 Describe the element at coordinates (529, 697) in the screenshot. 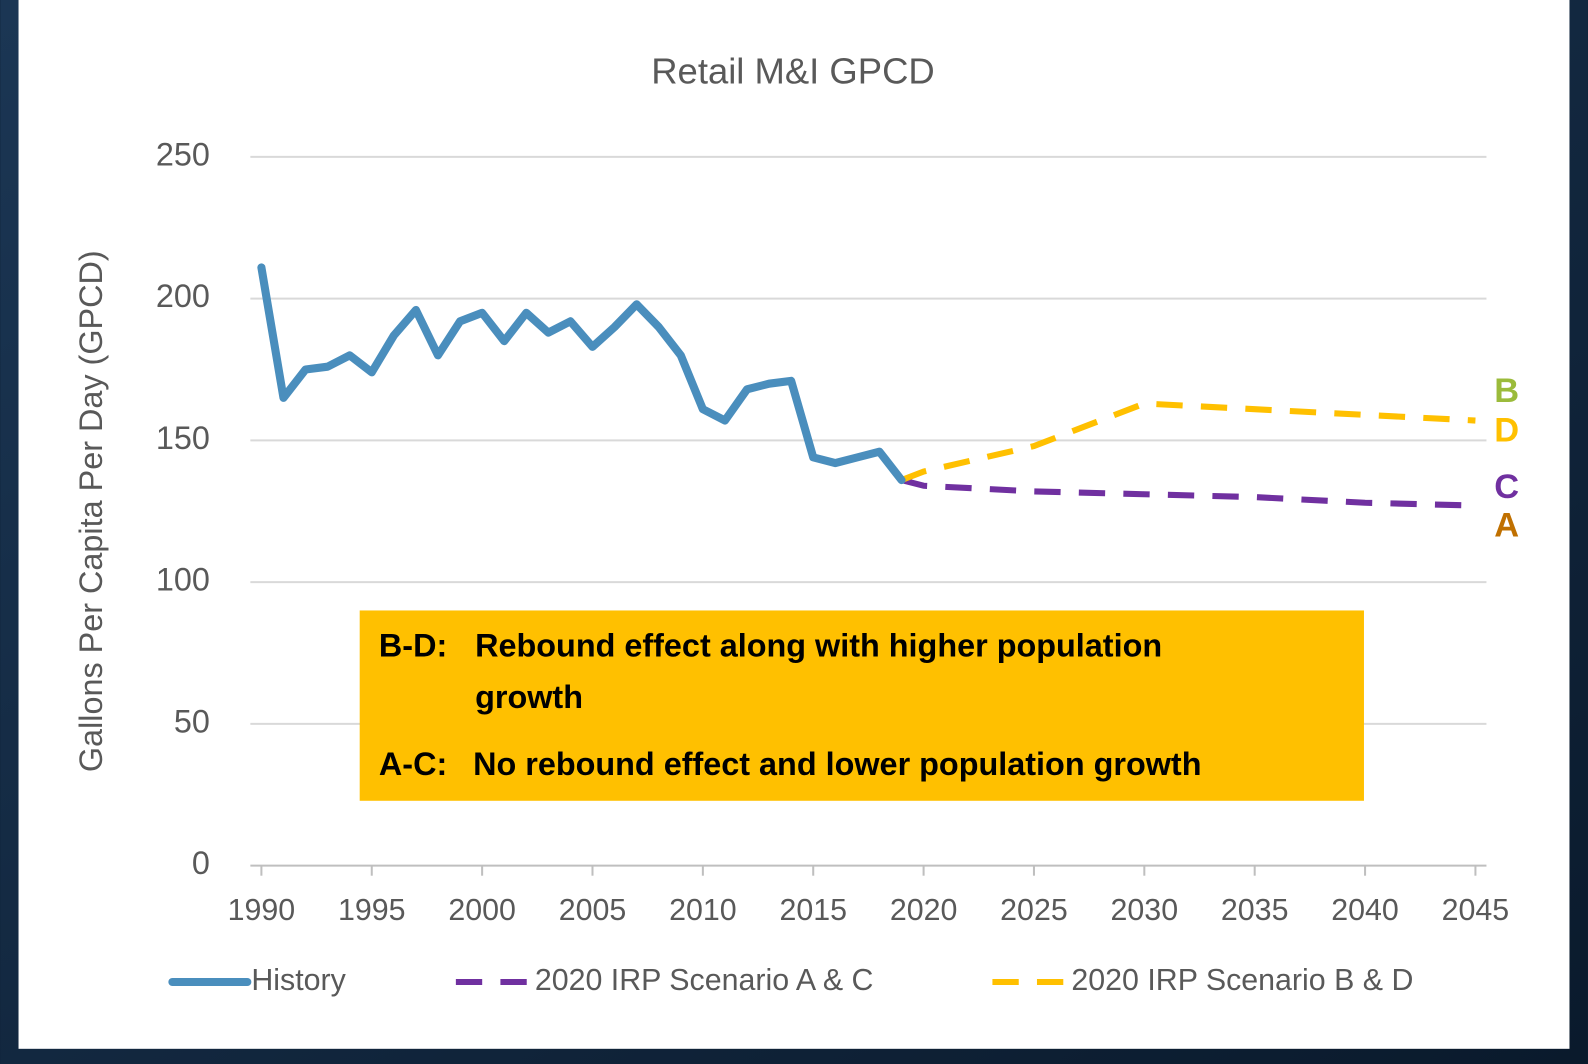

I see `annotation-text: growth` at that location.